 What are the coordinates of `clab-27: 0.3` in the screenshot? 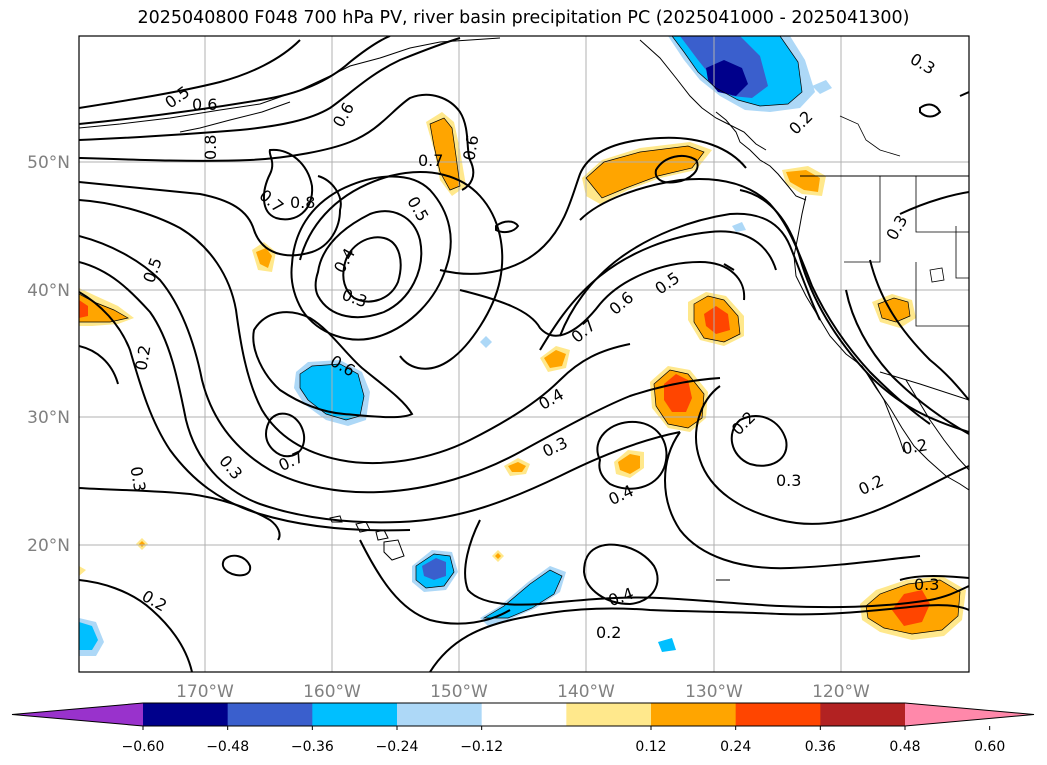 It's located at (923, 63).